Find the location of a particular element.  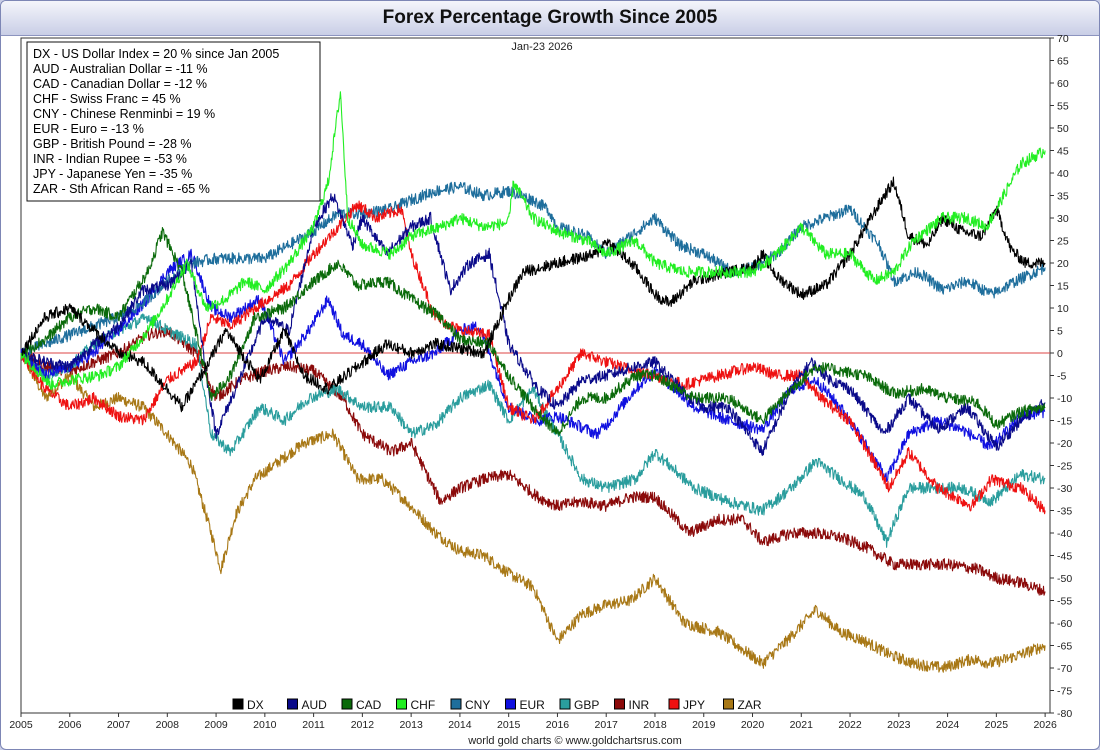

x-tick-label: 2016 is located at coordinates (558, 725).